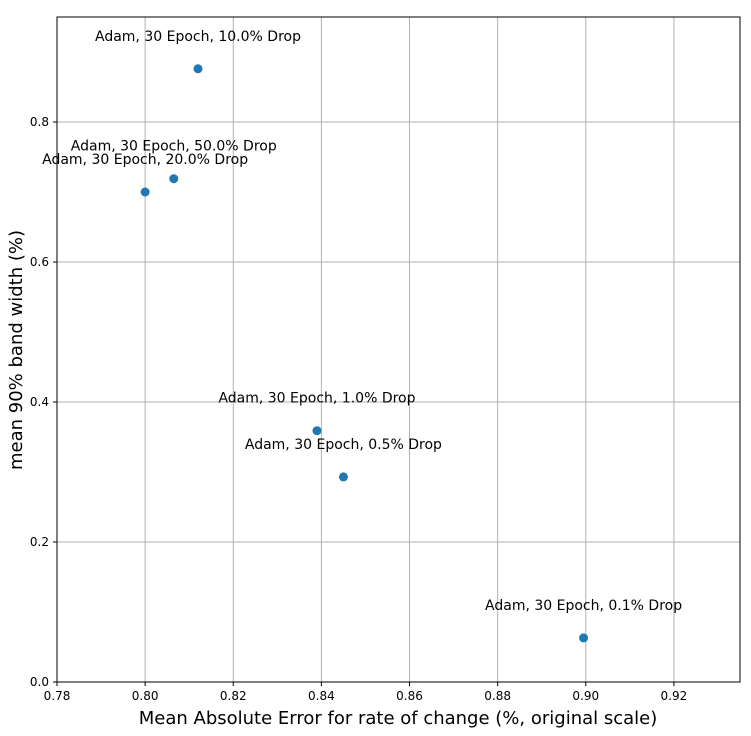  What do you see at coordinates (674, 696) in the screenshot?
I see `x-tick-label: 0.92` at bounding box center [674, 696].